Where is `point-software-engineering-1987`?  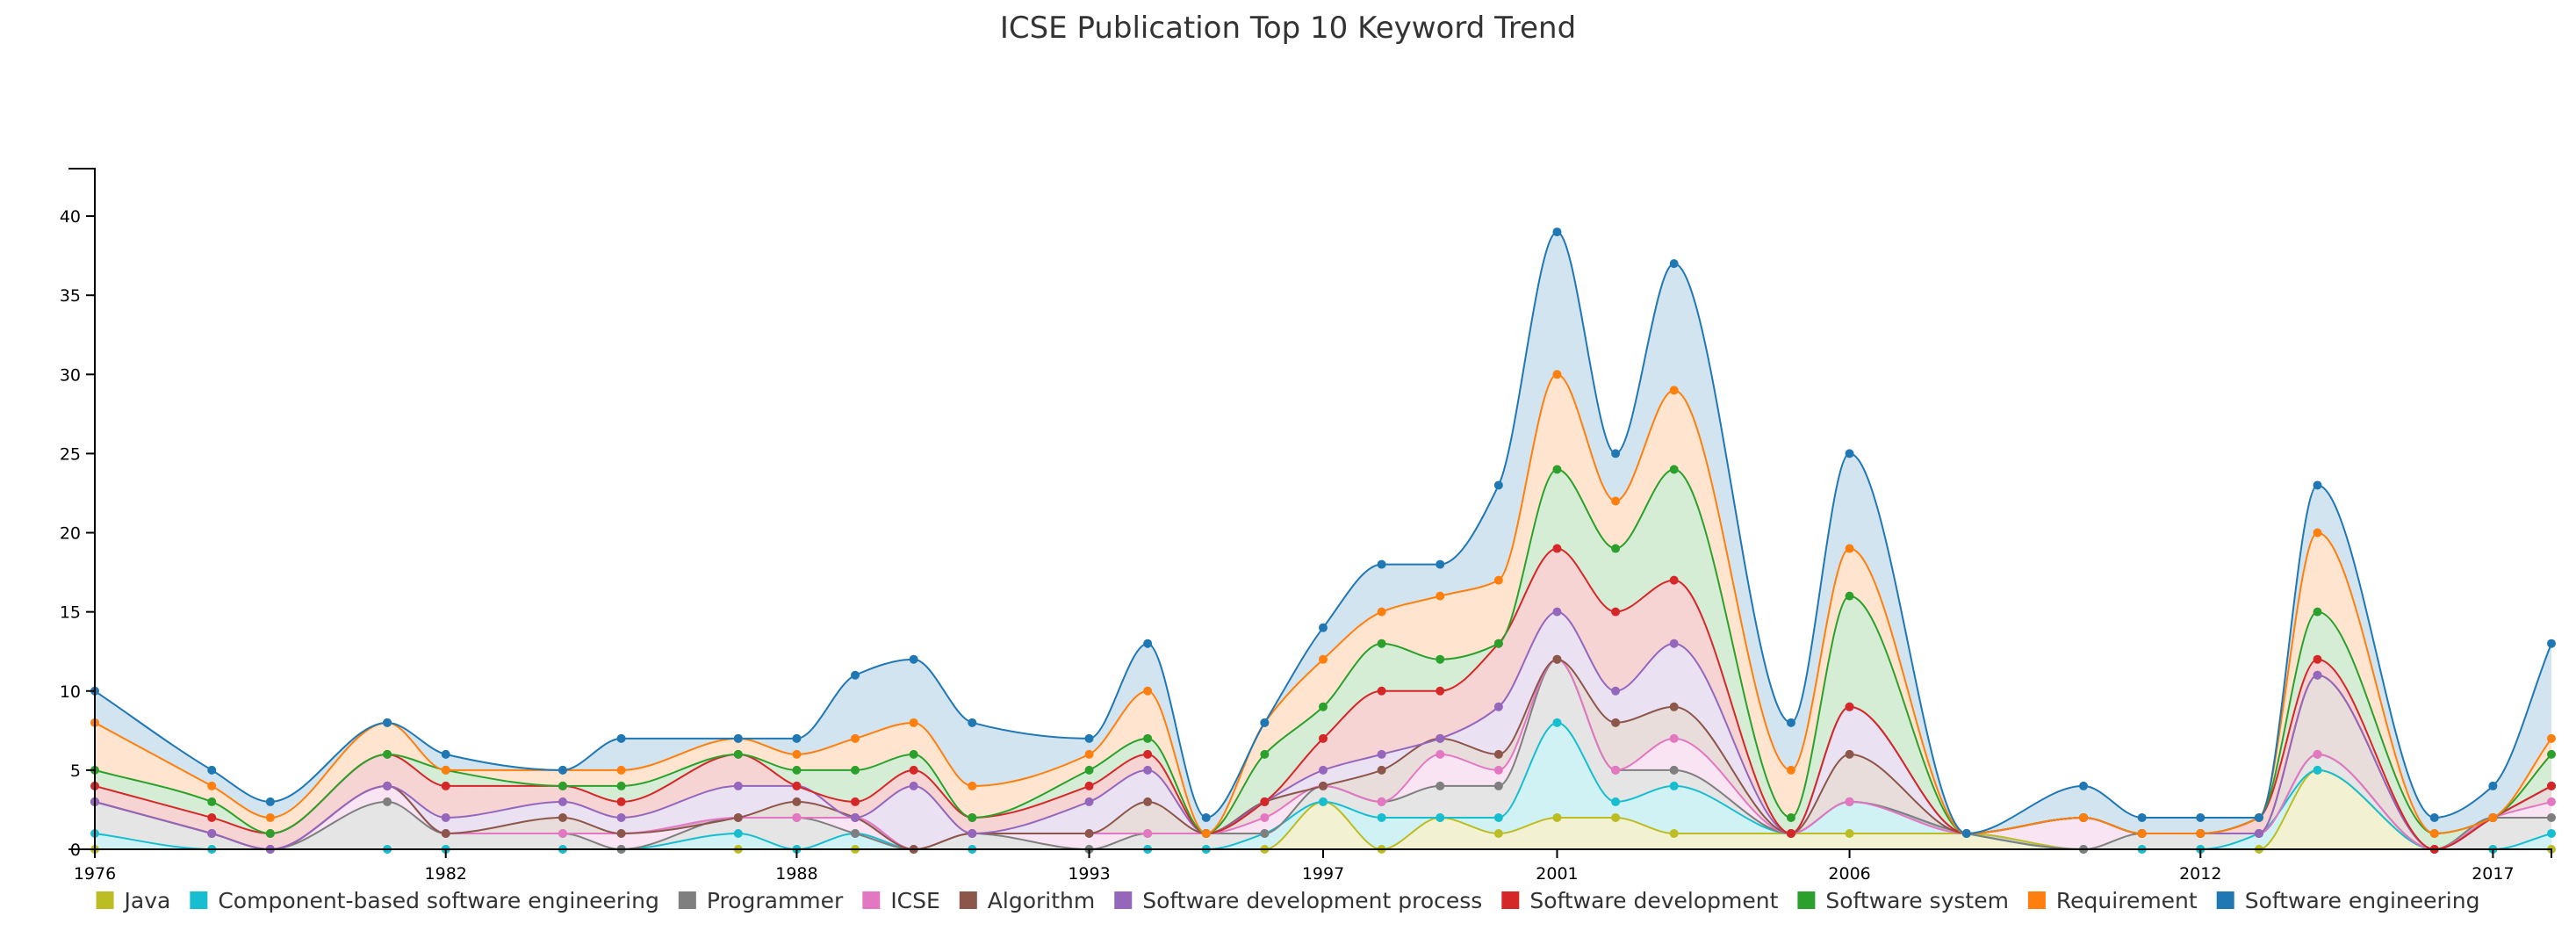 point-software-engineering-1987 is located at coordinates (738, 738).